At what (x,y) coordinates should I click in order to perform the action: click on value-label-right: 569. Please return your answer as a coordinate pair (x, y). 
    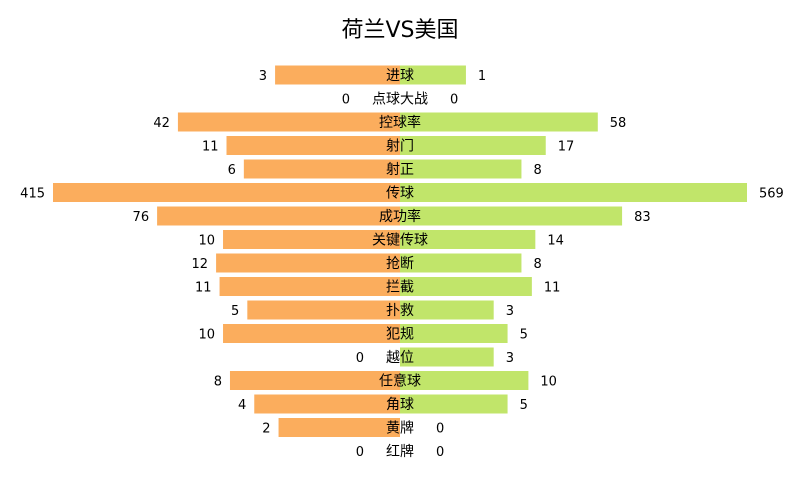
    Looking at the image, I should click on (771, 194).